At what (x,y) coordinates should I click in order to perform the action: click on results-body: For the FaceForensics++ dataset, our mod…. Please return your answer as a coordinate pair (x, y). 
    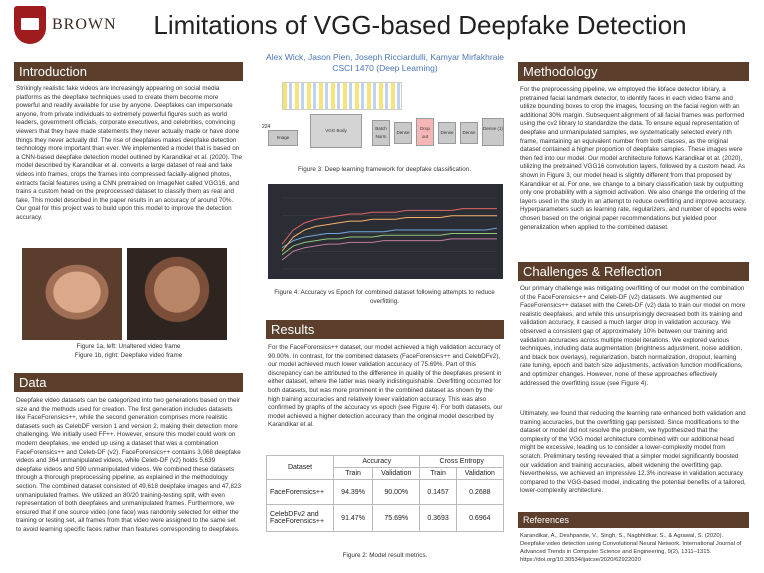
    Looking at the image, I should click on (385, 386).